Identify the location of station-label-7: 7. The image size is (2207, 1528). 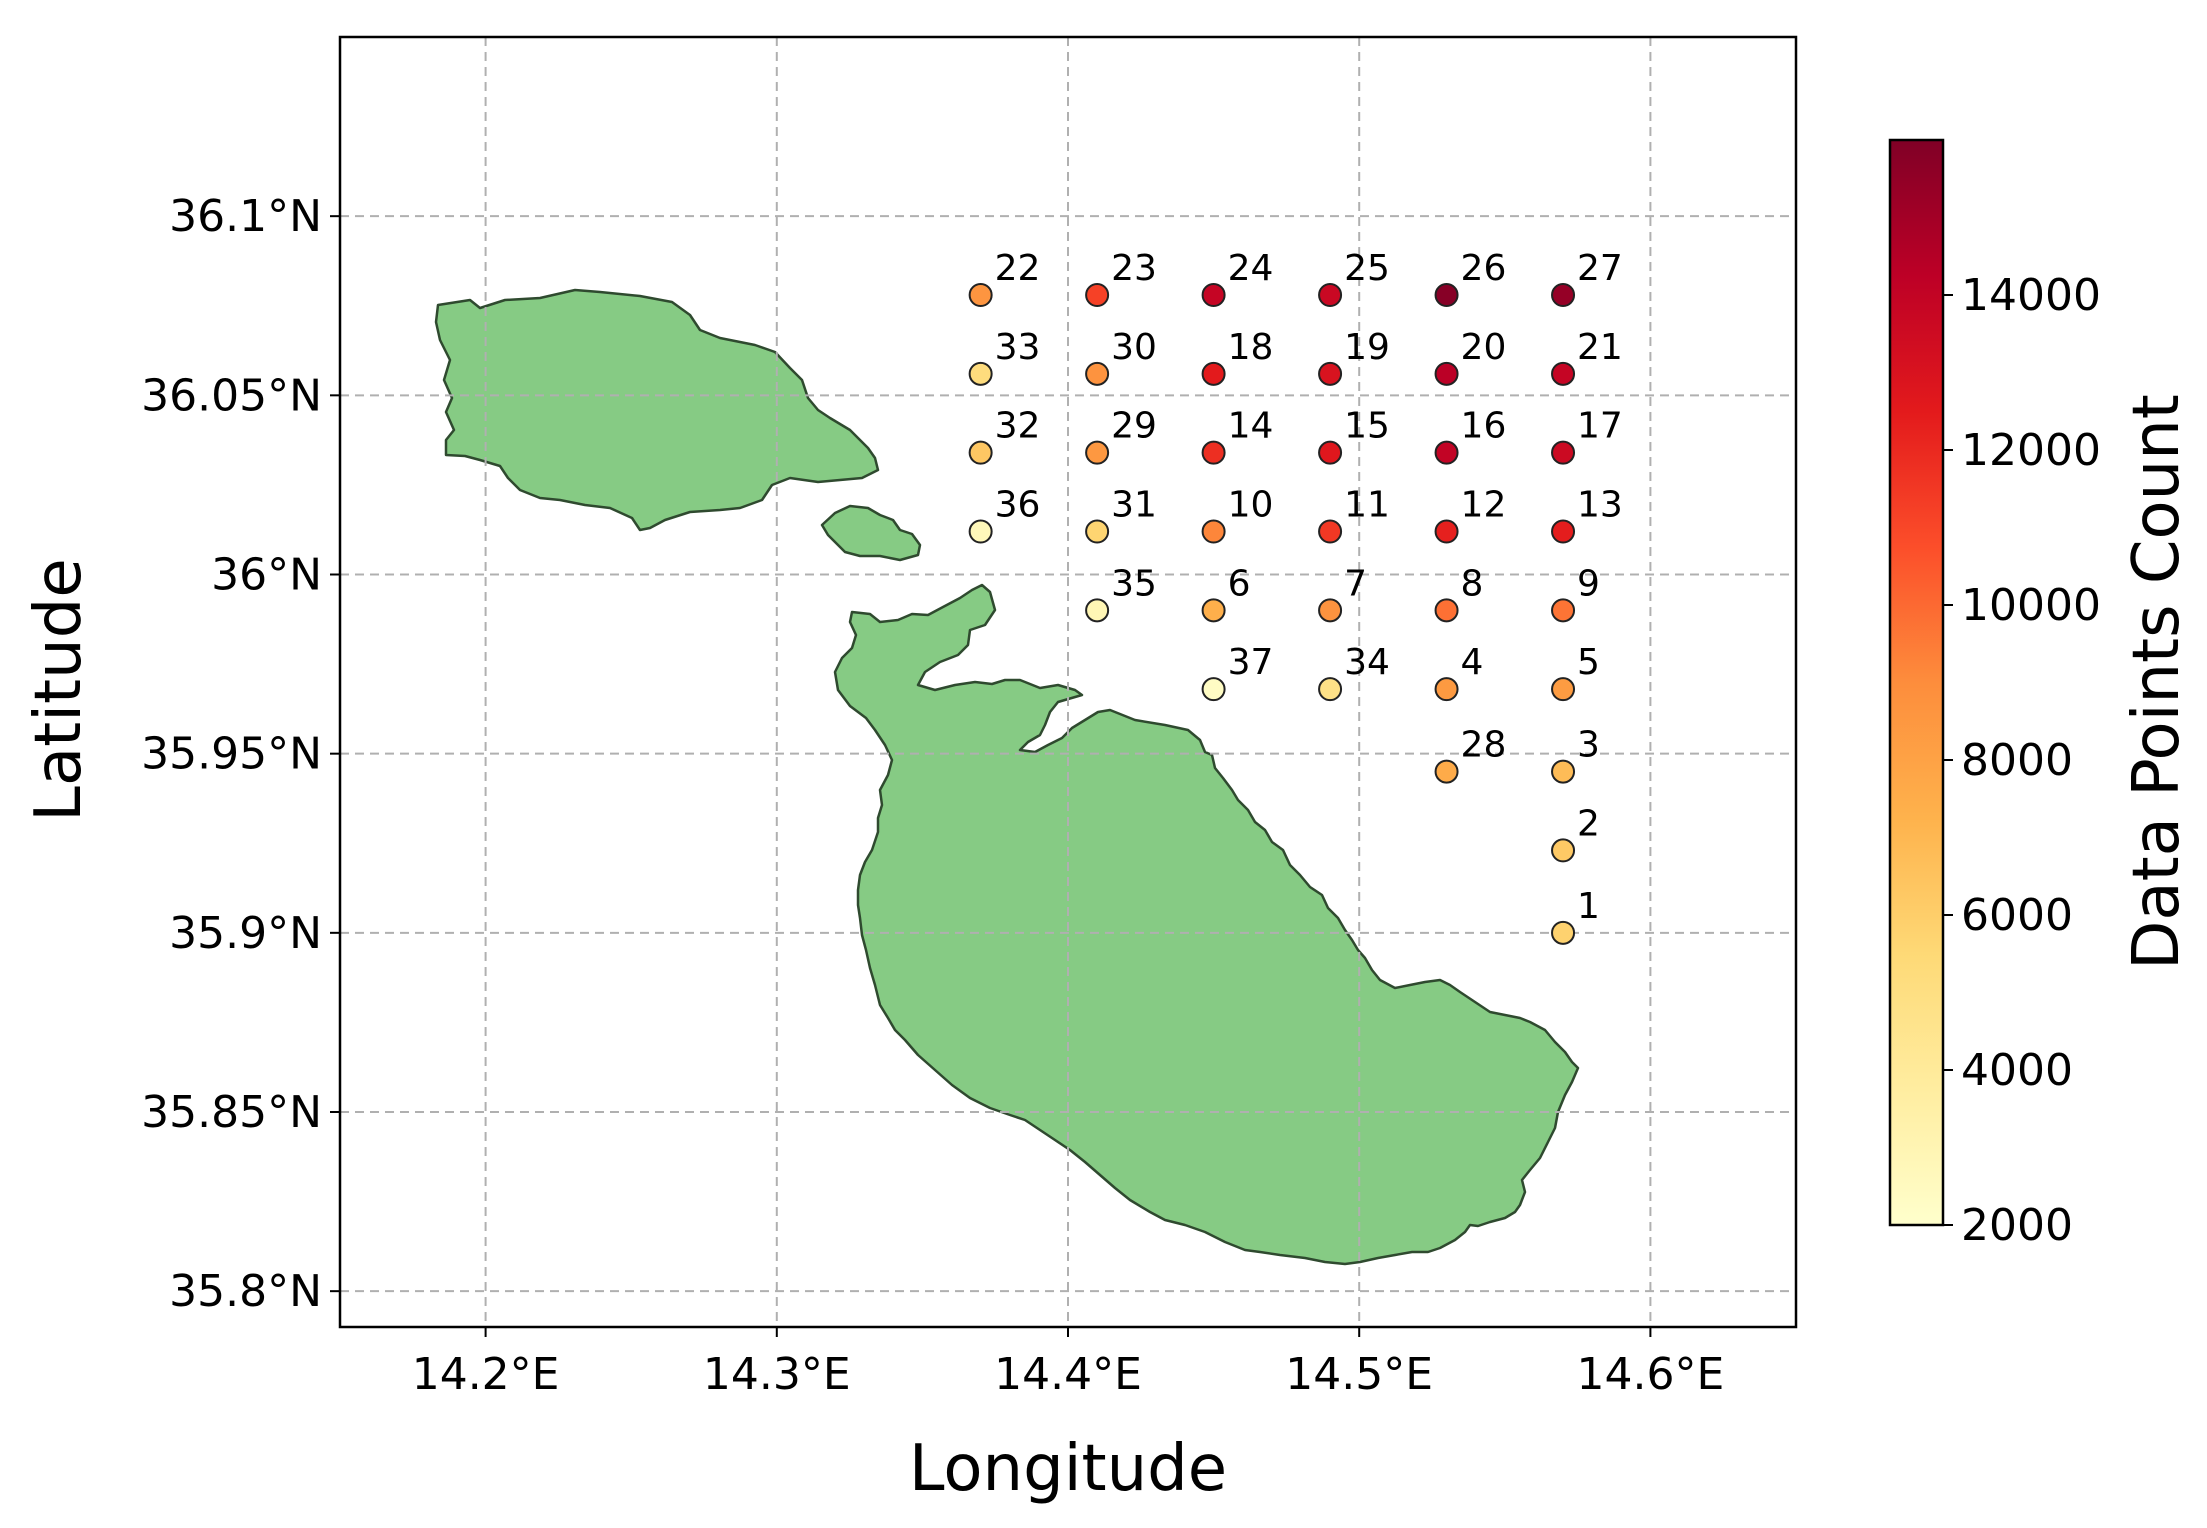
(1355, 583).